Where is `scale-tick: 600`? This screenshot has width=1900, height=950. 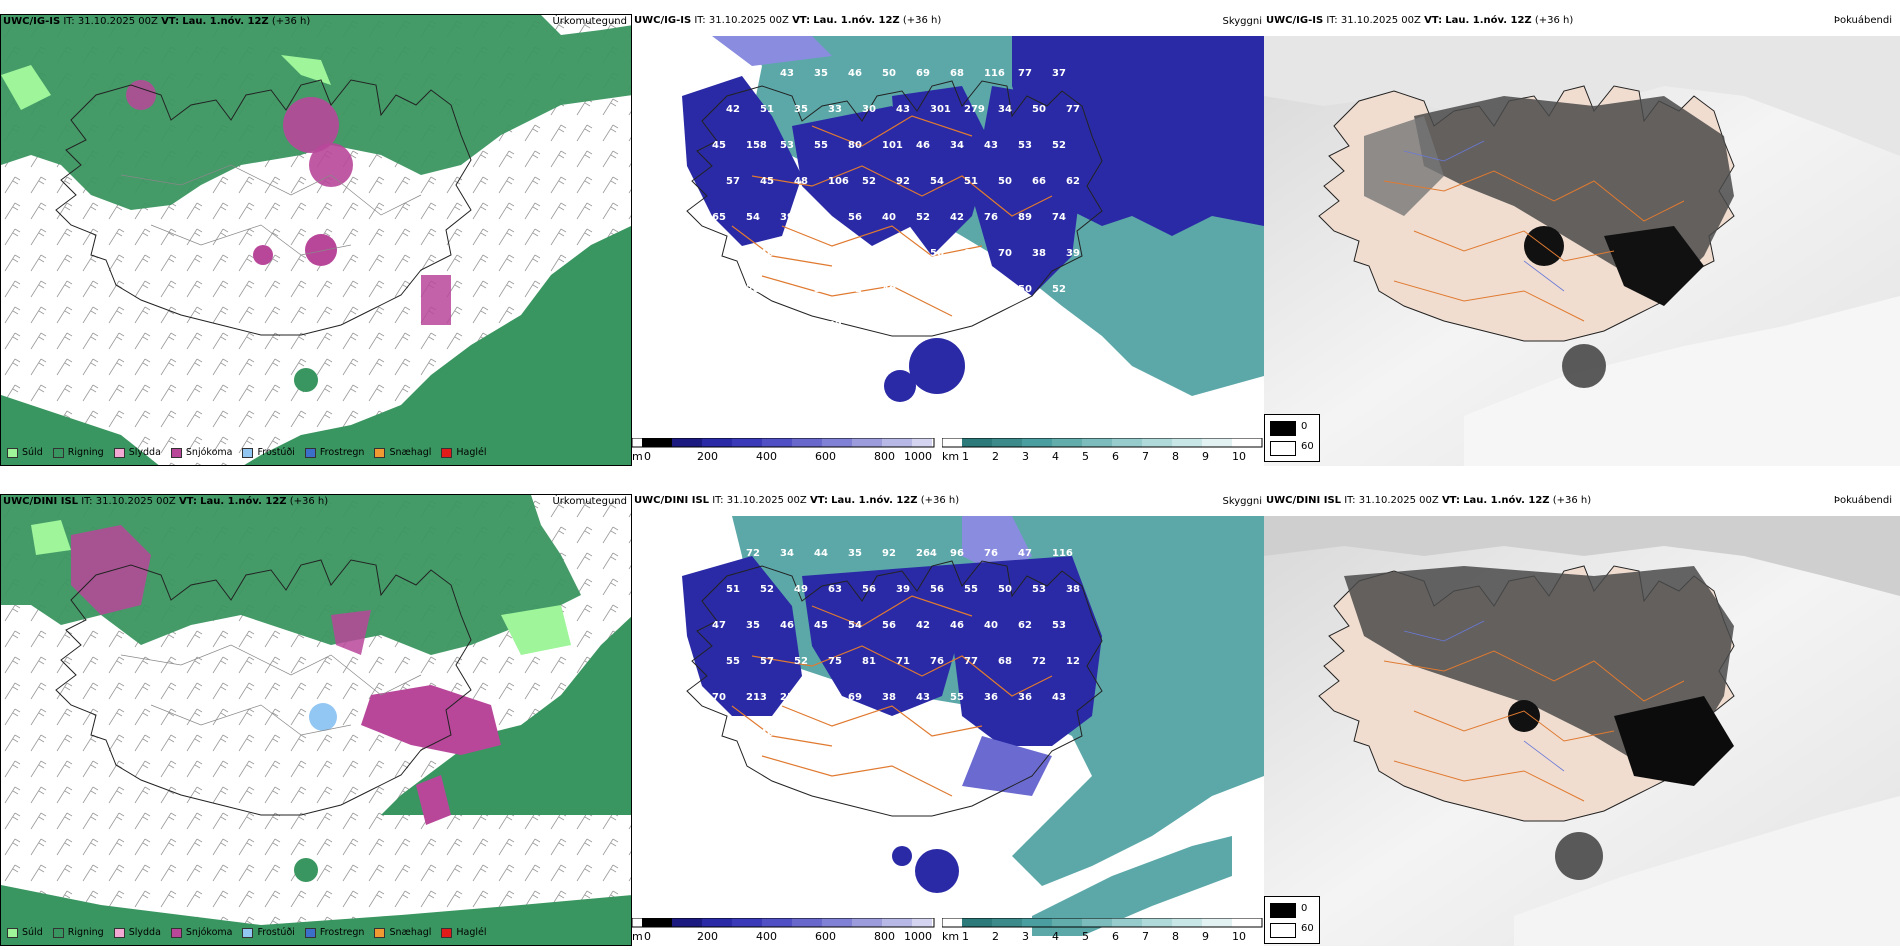 scale-tick: 600 is located at coordinates (825, 936).